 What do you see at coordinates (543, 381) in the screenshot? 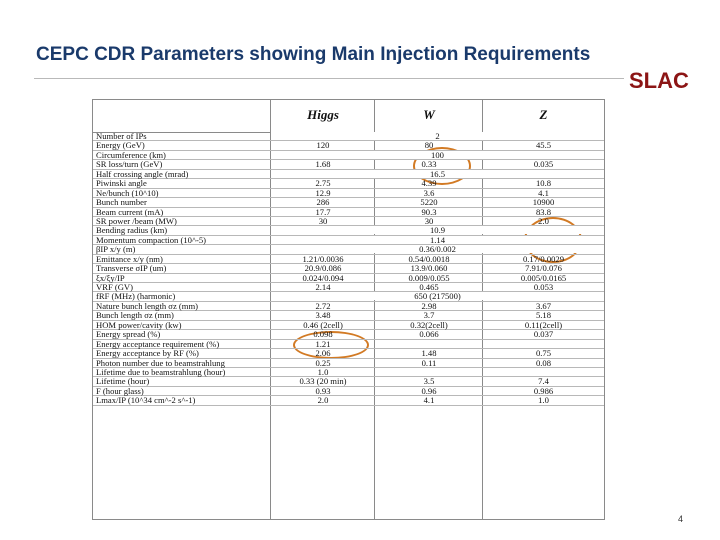
I see `table-cell: 7.4` at bounding box center [543, 381].